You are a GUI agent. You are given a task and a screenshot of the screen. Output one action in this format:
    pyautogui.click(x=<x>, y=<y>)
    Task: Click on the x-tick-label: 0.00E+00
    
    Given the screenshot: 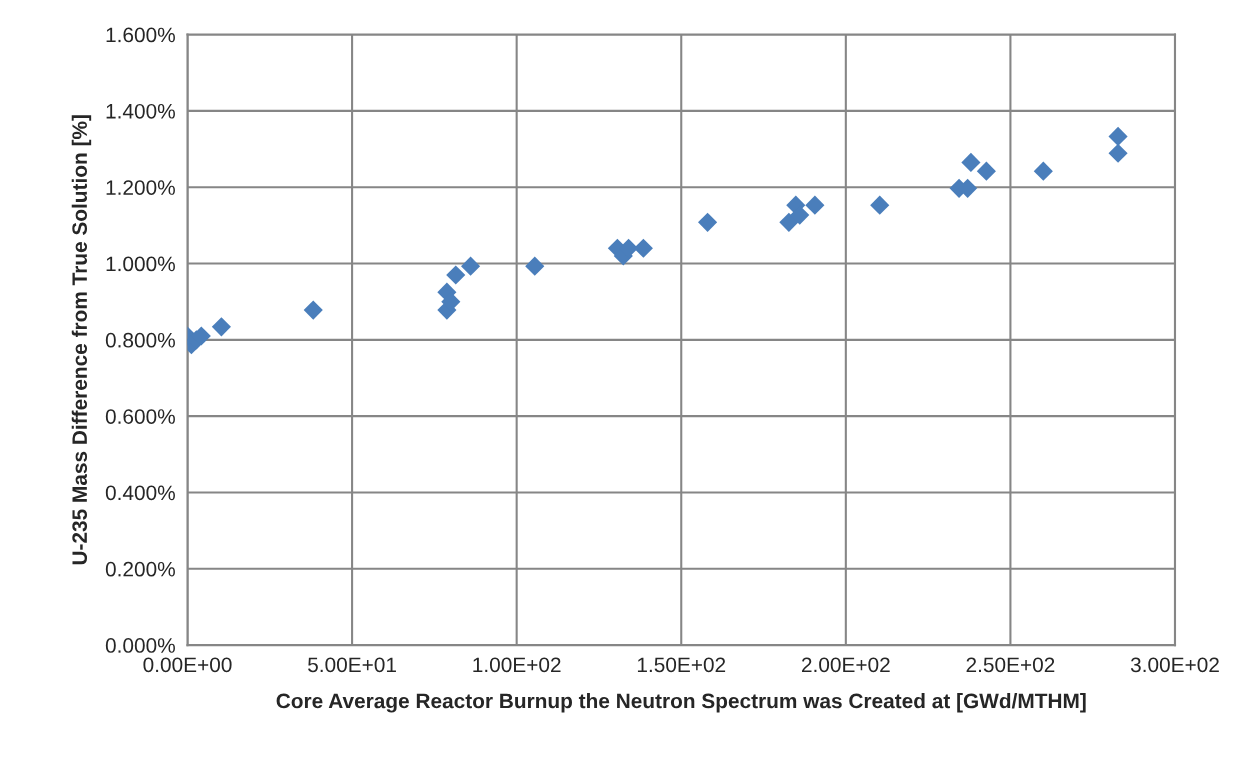 What is the action you would take?
    pyautogui.click(x=187, y=665)
    